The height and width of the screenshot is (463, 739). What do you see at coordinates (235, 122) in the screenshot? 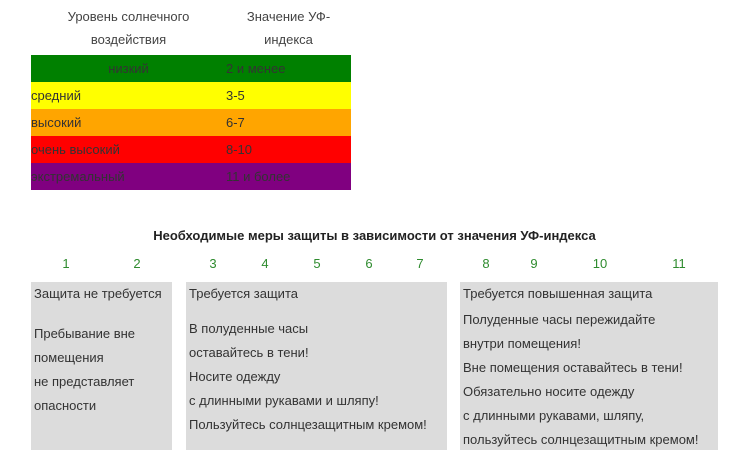
I see `uv-value-cell: 6-7` at bounding box center [235, 122].